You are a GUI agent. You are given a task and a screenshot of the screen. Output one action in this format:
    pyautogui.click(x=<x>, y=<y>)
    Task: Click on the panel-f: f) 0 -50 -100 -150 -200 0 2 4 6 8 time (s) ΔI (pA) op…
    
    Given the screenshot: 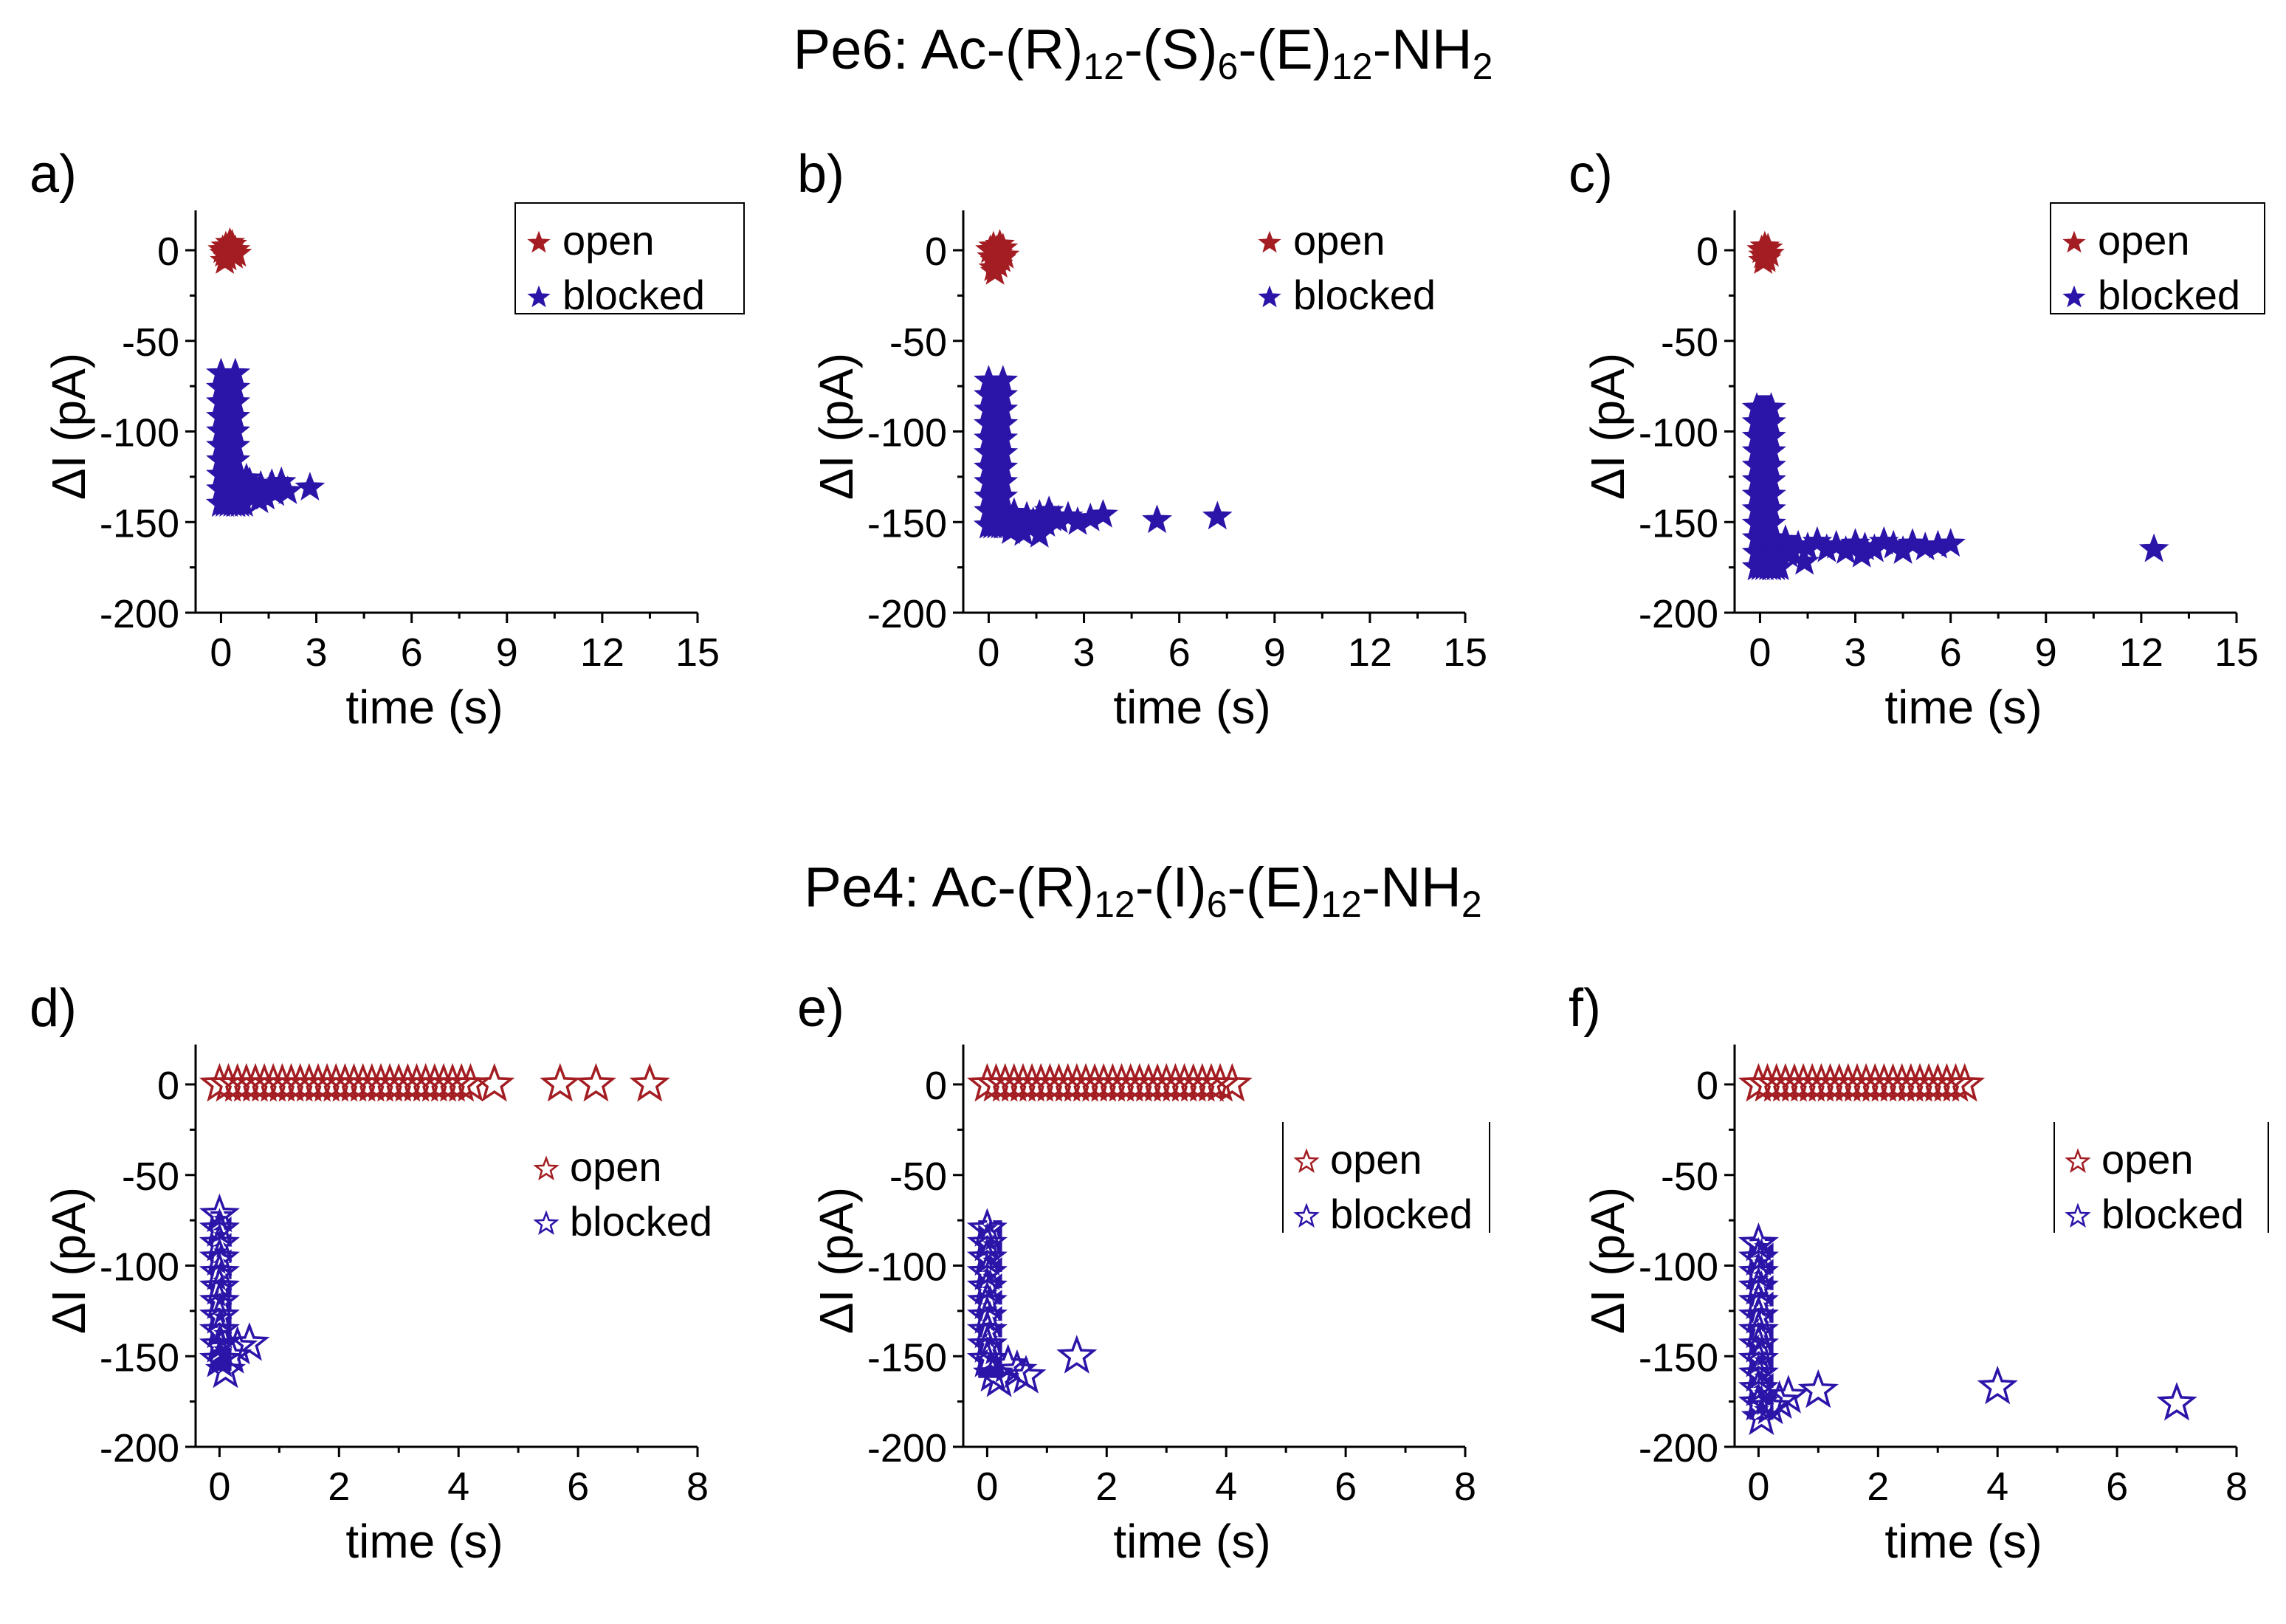 What is the action you would take?
    pyautogui.click(x=1919, y=1273)
    